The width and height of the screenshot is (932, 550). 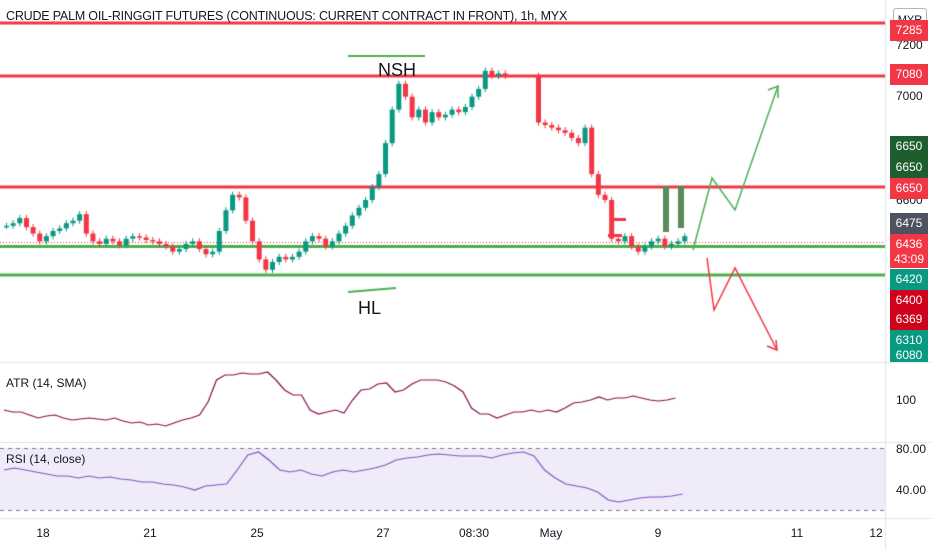 I want to click on price-axis-label: 7000, so click(x=909, y=96).